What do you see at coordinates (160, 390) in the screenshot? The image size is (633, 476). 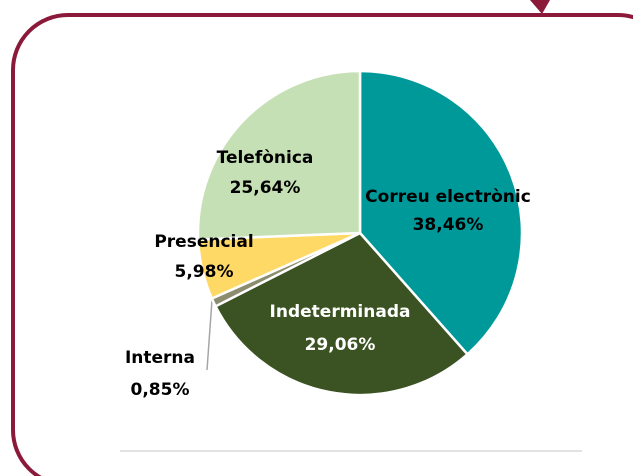 I see `slice-value-label: 0,85%` at bounding box center [160, 390].